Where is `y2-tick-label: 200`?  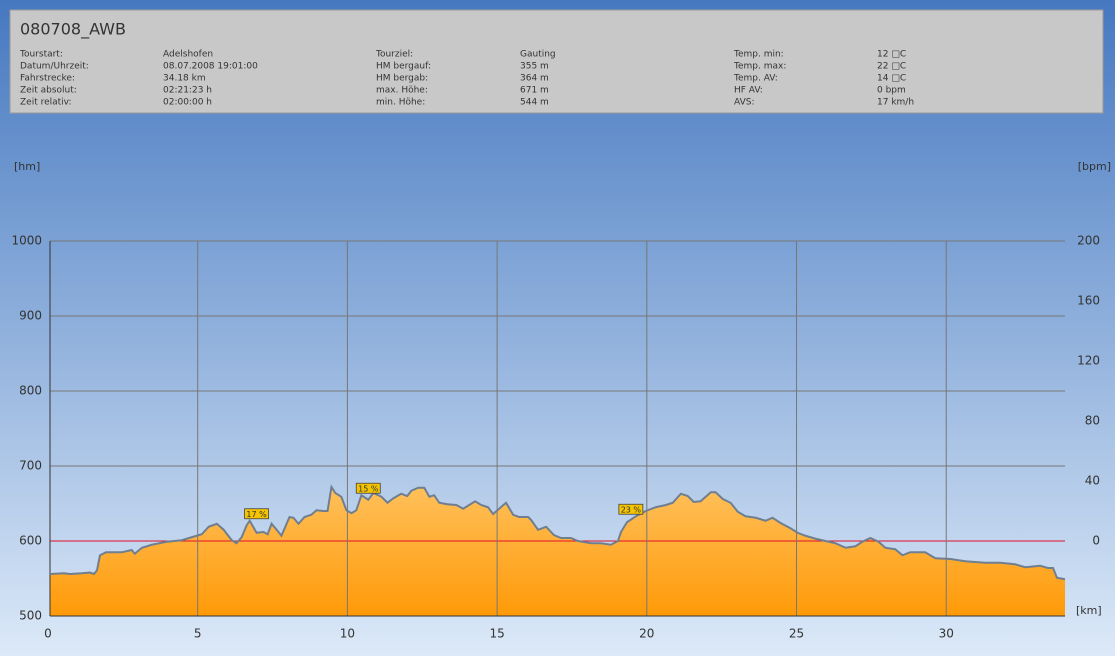
y2-tick-label: 200 is located at coordinates (1088, 241).